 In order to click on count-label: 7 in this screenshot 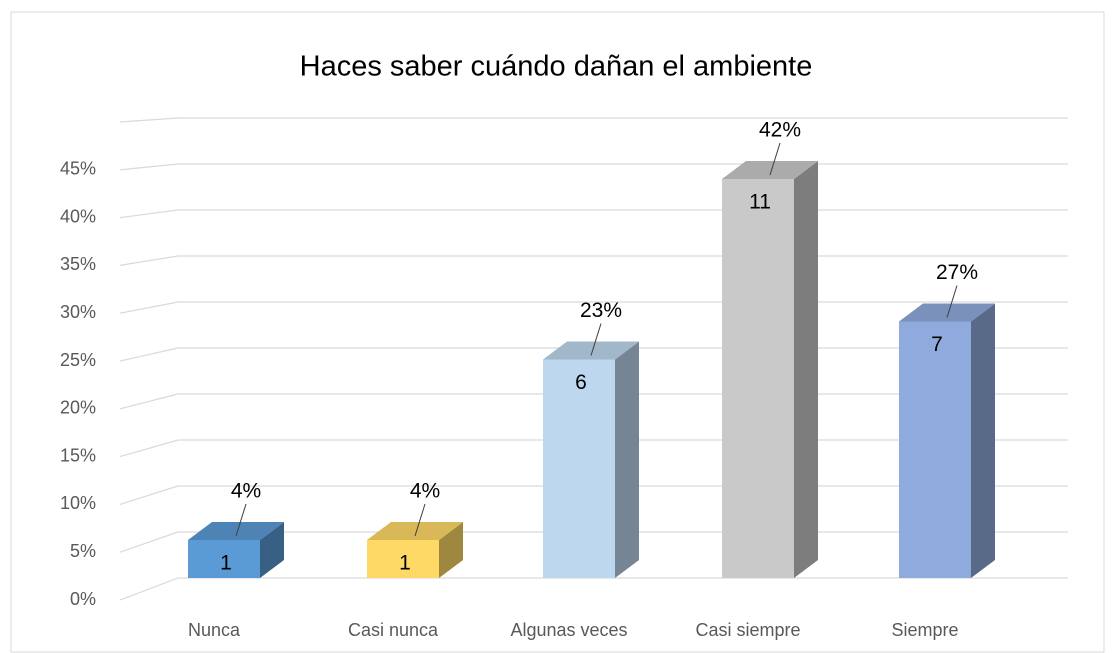, I will do `click(937, 344)`.